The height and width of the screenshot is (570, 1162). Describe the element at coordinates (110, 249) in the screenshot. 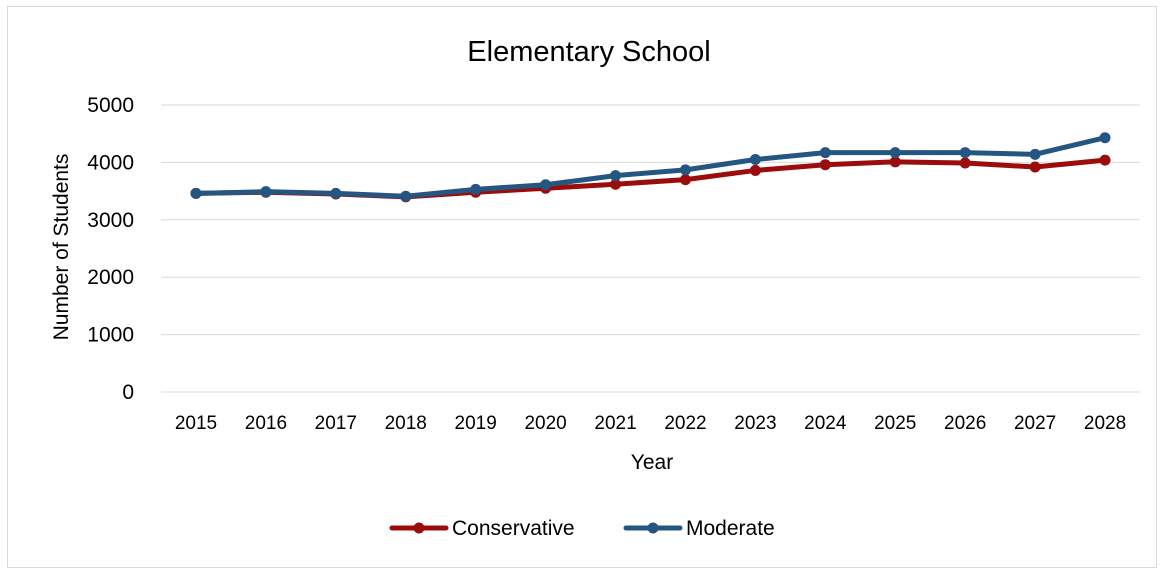

I see `y-axis-ticks: 0 1000 2000 3000 4000 5000` at that location.